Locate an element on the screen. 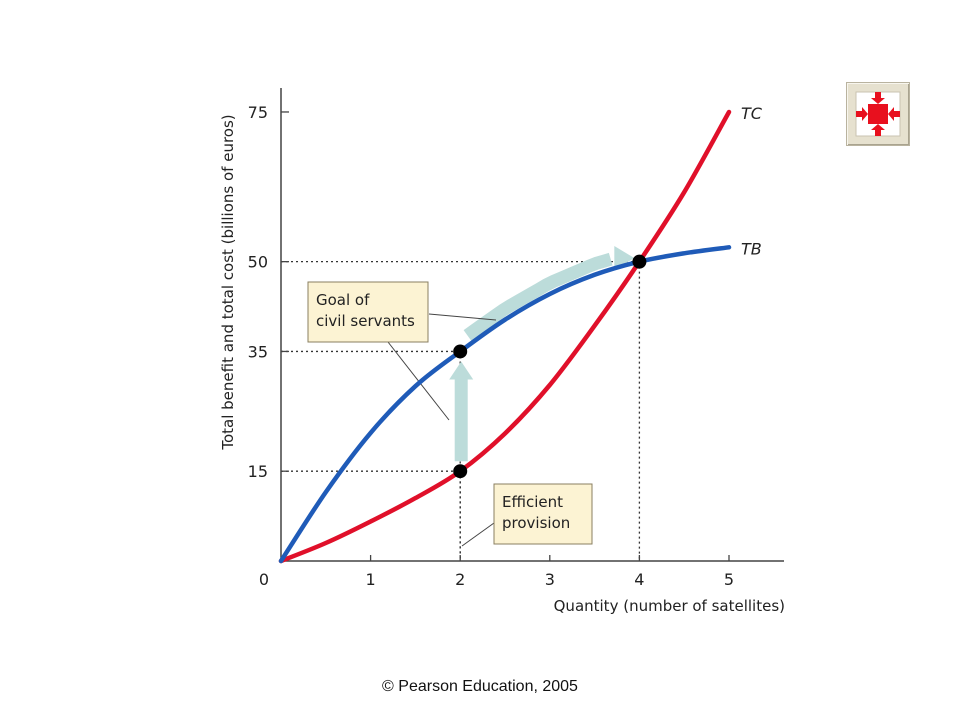 This screenshot has width=960, height=720. y-tick-label: 75 is located at coordinates (258, 112).